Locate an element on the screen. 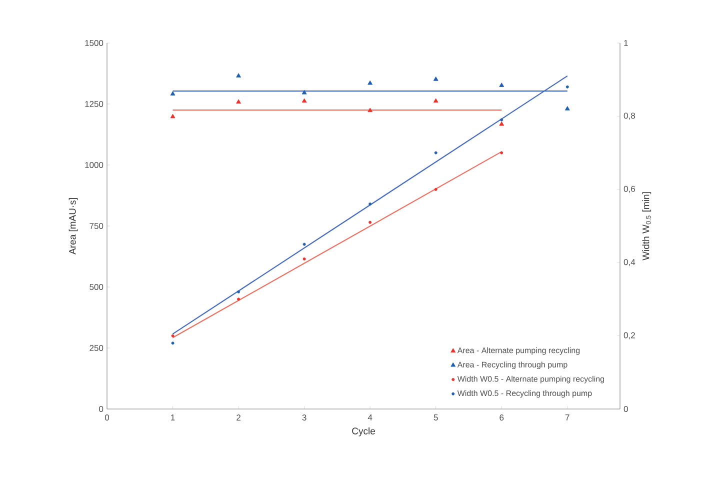 The height and width of the screenshot is (482, 722). x-tick-label: 7 is located at coordinates (567, 417).